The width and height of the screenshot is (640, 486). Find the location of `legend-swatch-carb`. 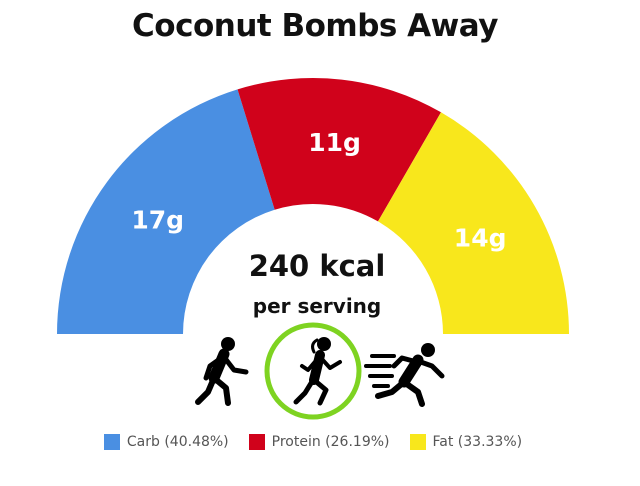

legend-swatch-carb is located at coordinates (111, 442).